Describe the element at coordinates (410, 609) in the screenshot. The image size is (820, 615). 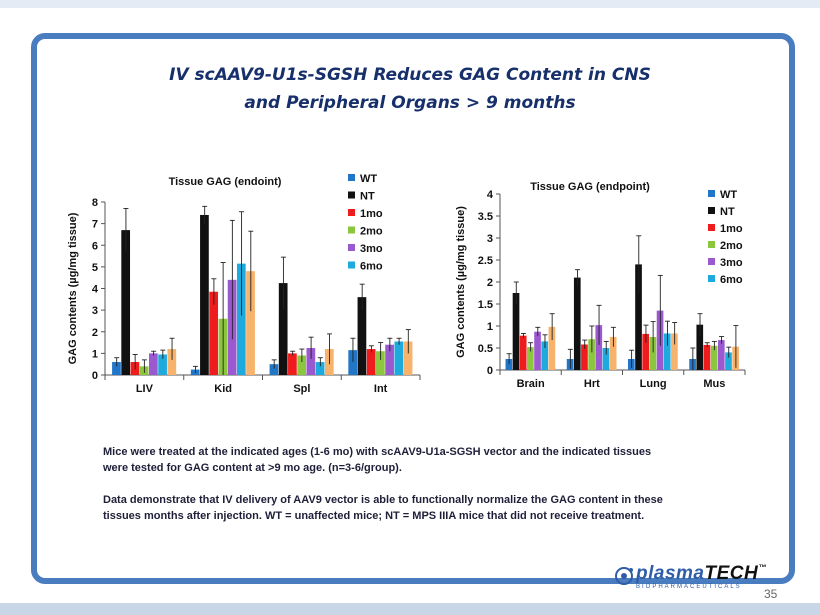
I see `bottom-band` at that location.